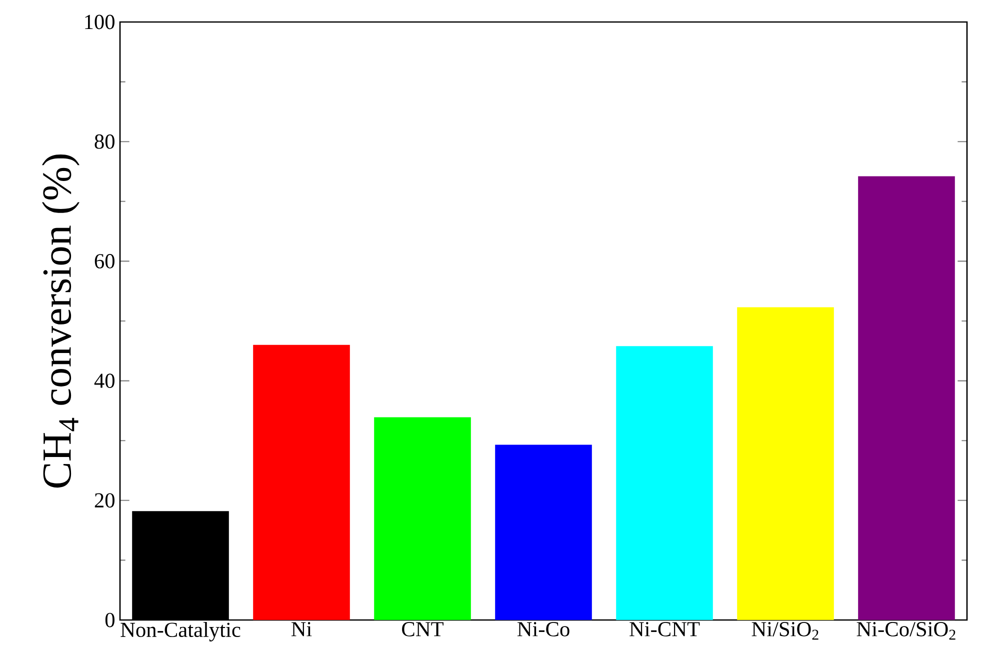 This screenshot has width=985, height=661. What do you see at coordinates (104, 381) in the screenshot?
I see `y-tick-label: 40` at bounding box center [104, 381].